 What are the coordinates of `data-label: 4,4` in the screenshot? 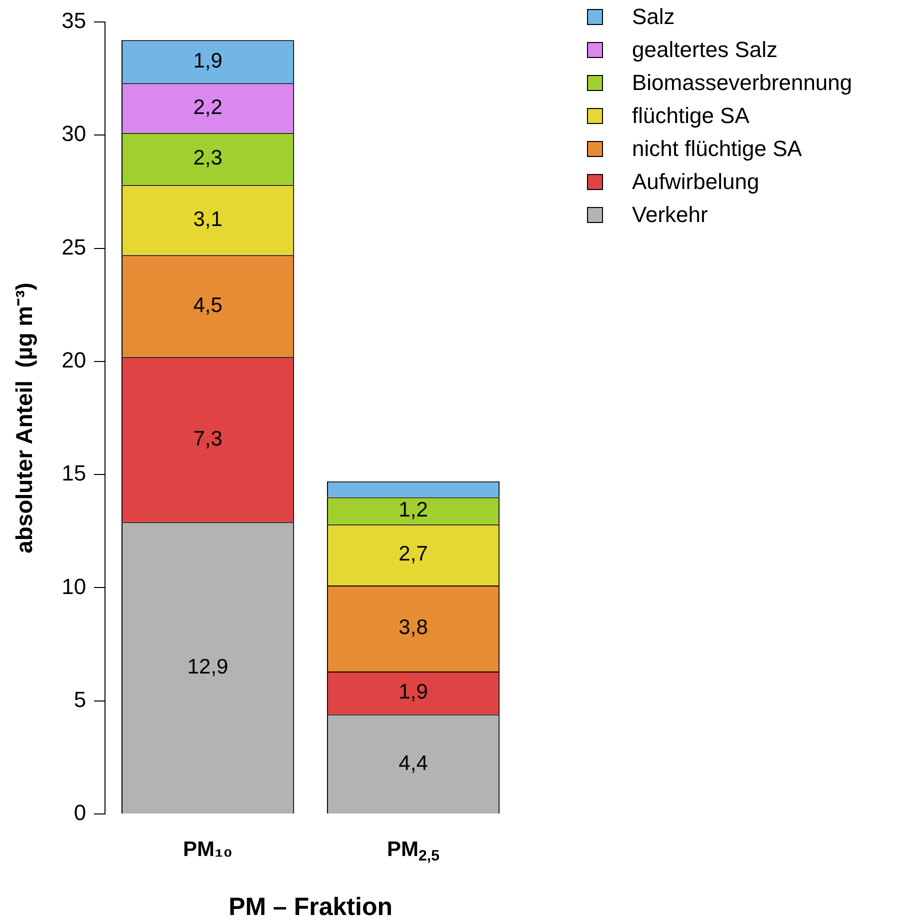 It's located at (413, 763).